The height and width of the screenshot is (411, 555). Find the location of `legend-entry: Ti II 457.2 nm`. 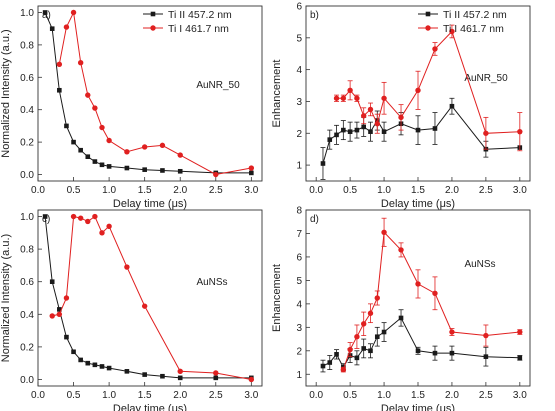

legend-entry: Ti II 457.2 nm is located at coordinates (475, 15).